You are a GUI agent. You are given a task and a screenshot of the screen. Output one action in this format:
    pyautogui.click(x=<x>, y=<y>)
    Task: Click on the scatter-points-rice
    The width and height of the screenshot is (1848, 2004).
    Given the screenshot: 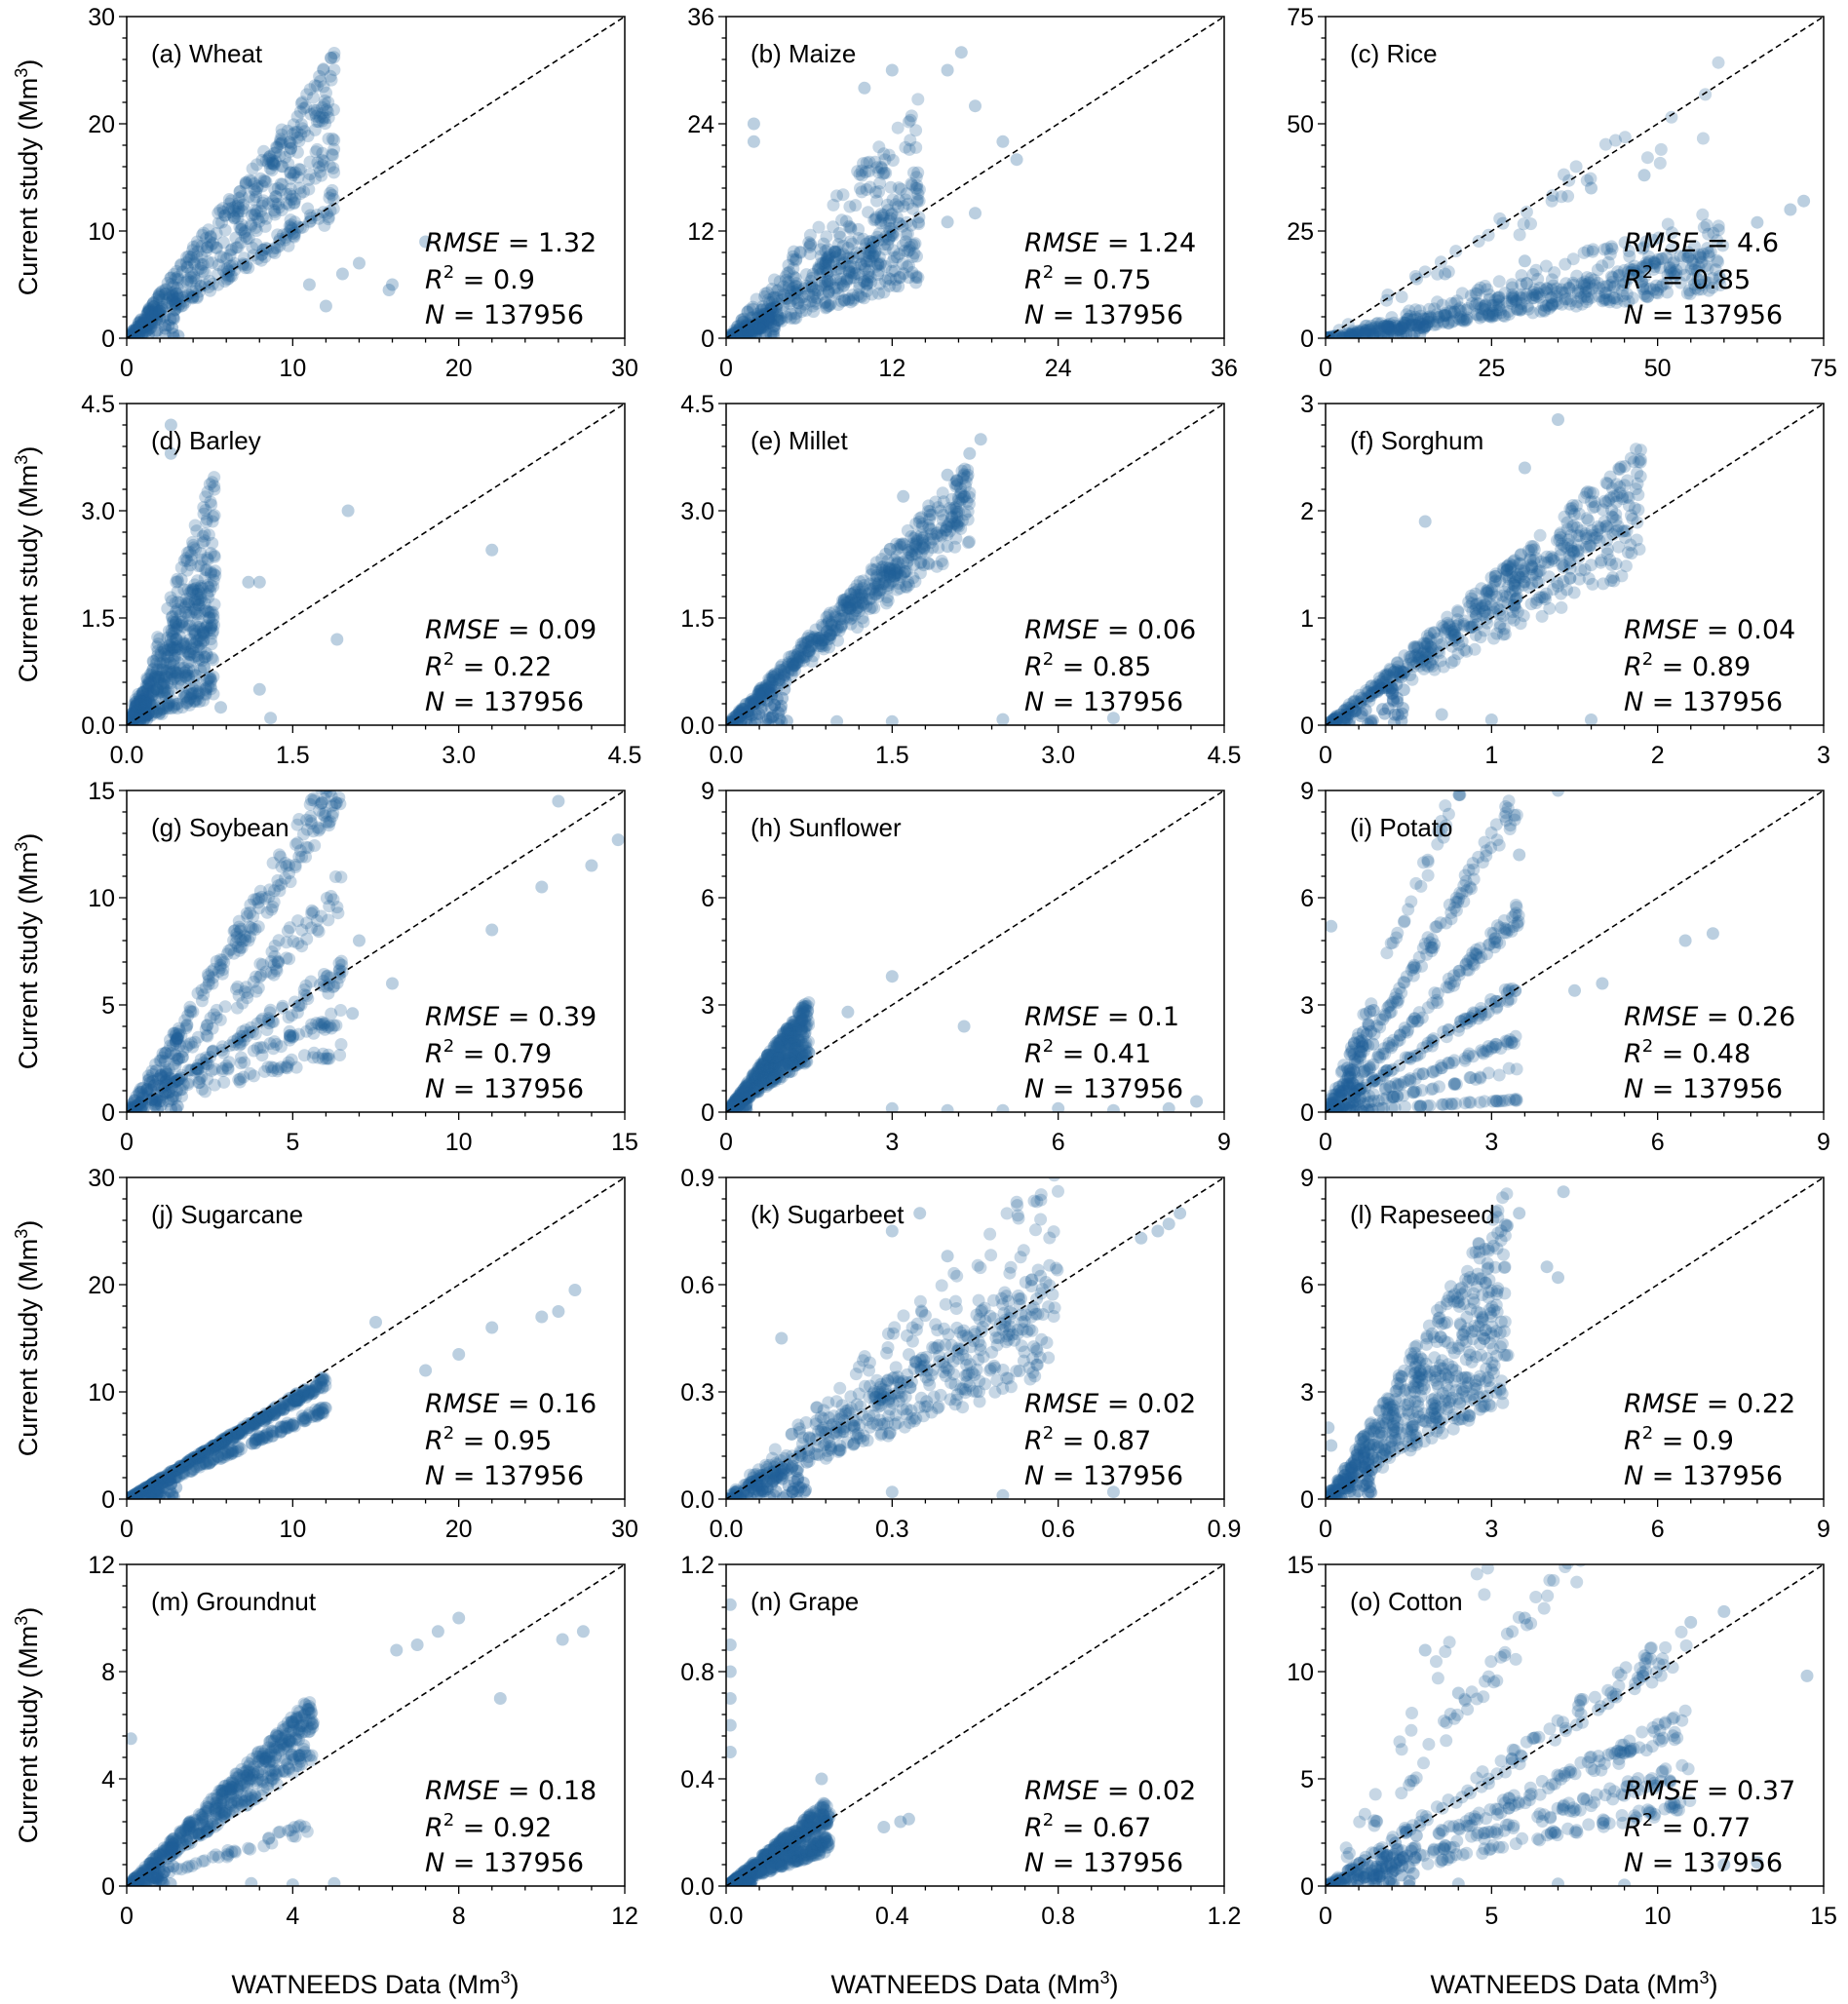 What is the action you would take?
    pyautogui.click(x=1568, y=197)
    